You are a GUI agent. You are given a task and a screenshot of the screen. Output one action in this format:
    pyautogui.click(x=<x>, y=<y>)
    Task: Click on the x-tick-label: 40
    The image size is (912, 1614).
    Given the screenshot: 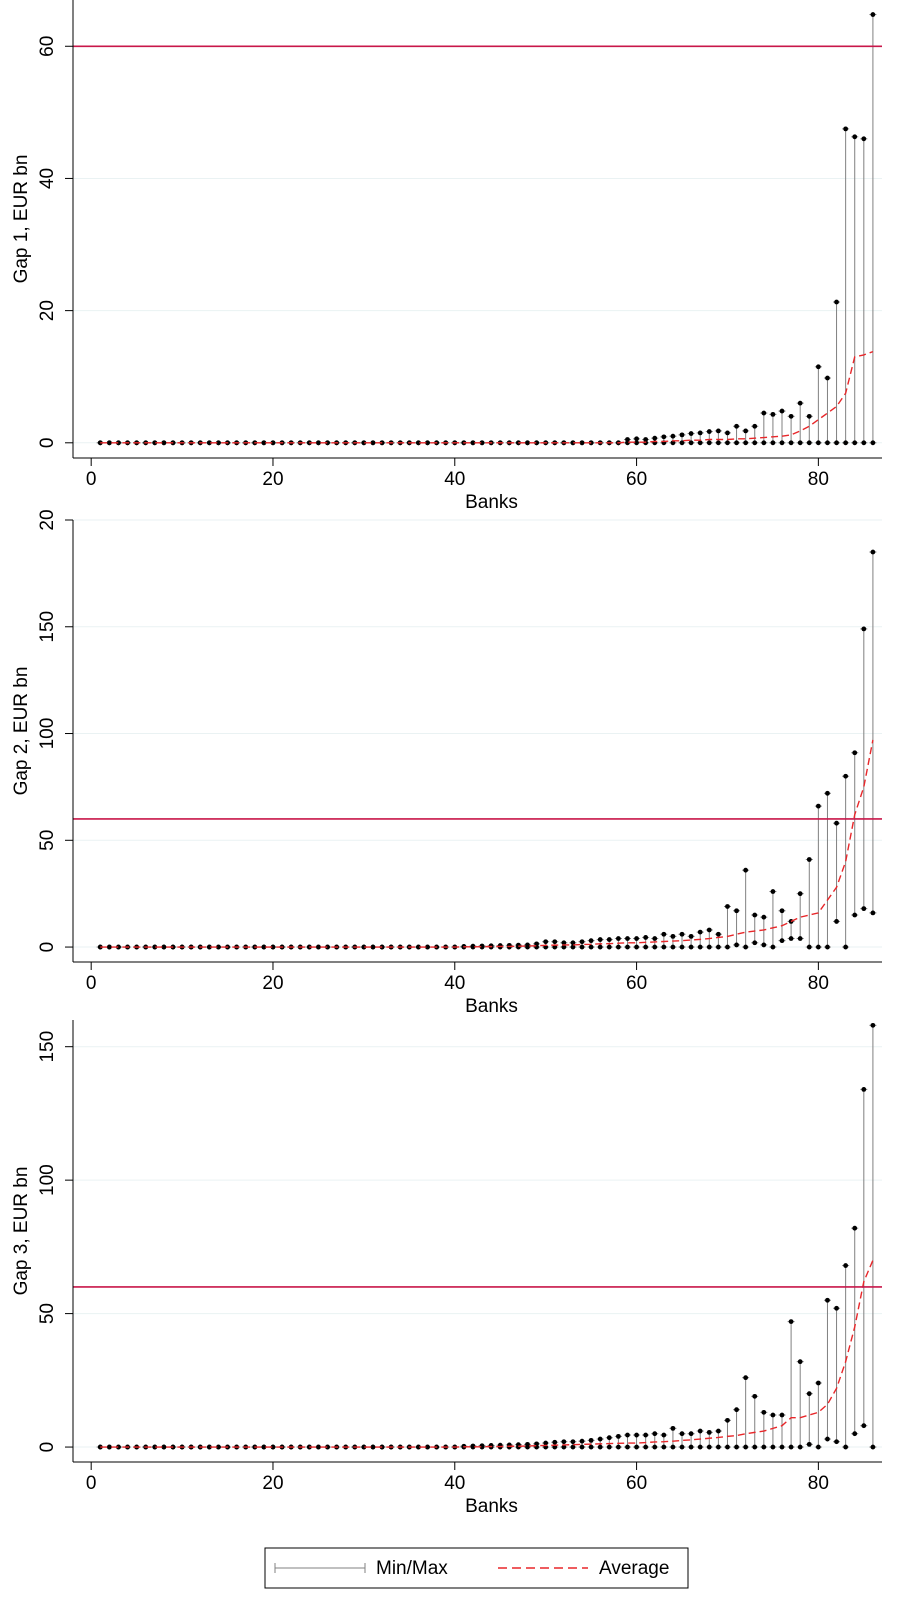 What is the action you would take?
    pyautogui.click(x=454, y=983)
    